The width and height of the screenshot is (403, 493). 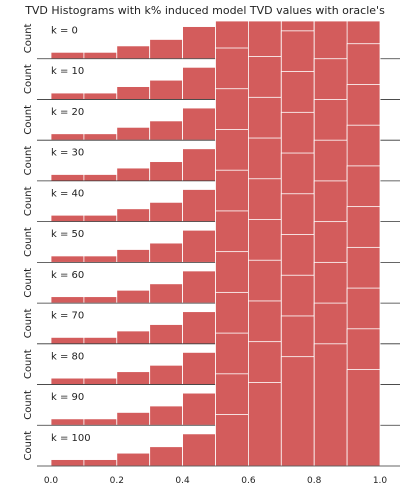 I want to click on x-tick-label: 0.2, so click(x=117, y=481).